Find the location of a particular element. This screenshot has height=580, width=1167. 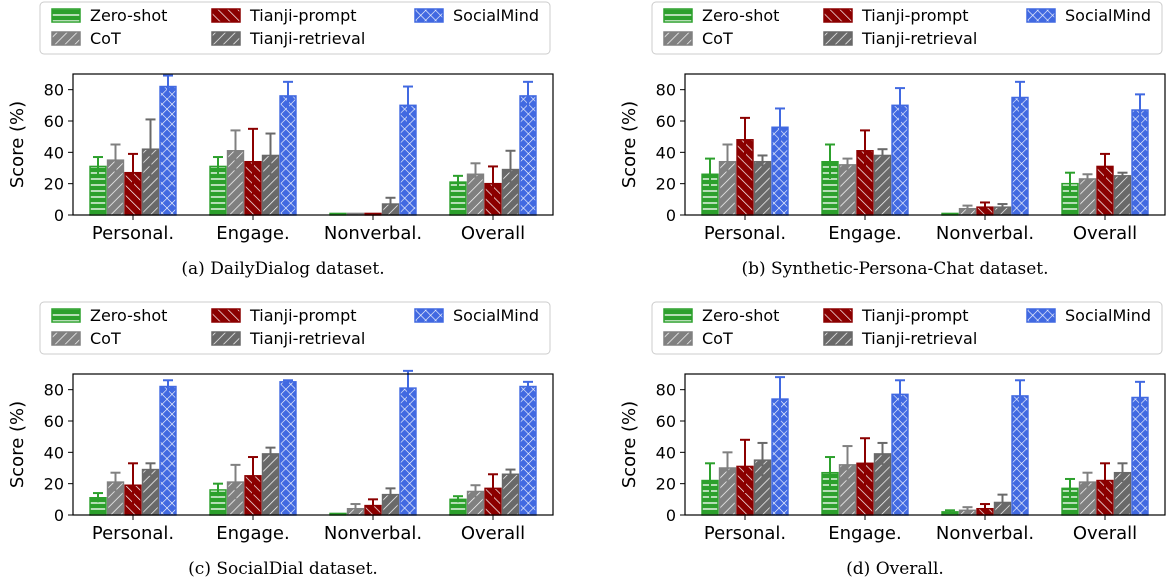

panel-caption: (a) DailyDialog dataset. is located at coordinates (282, 269).